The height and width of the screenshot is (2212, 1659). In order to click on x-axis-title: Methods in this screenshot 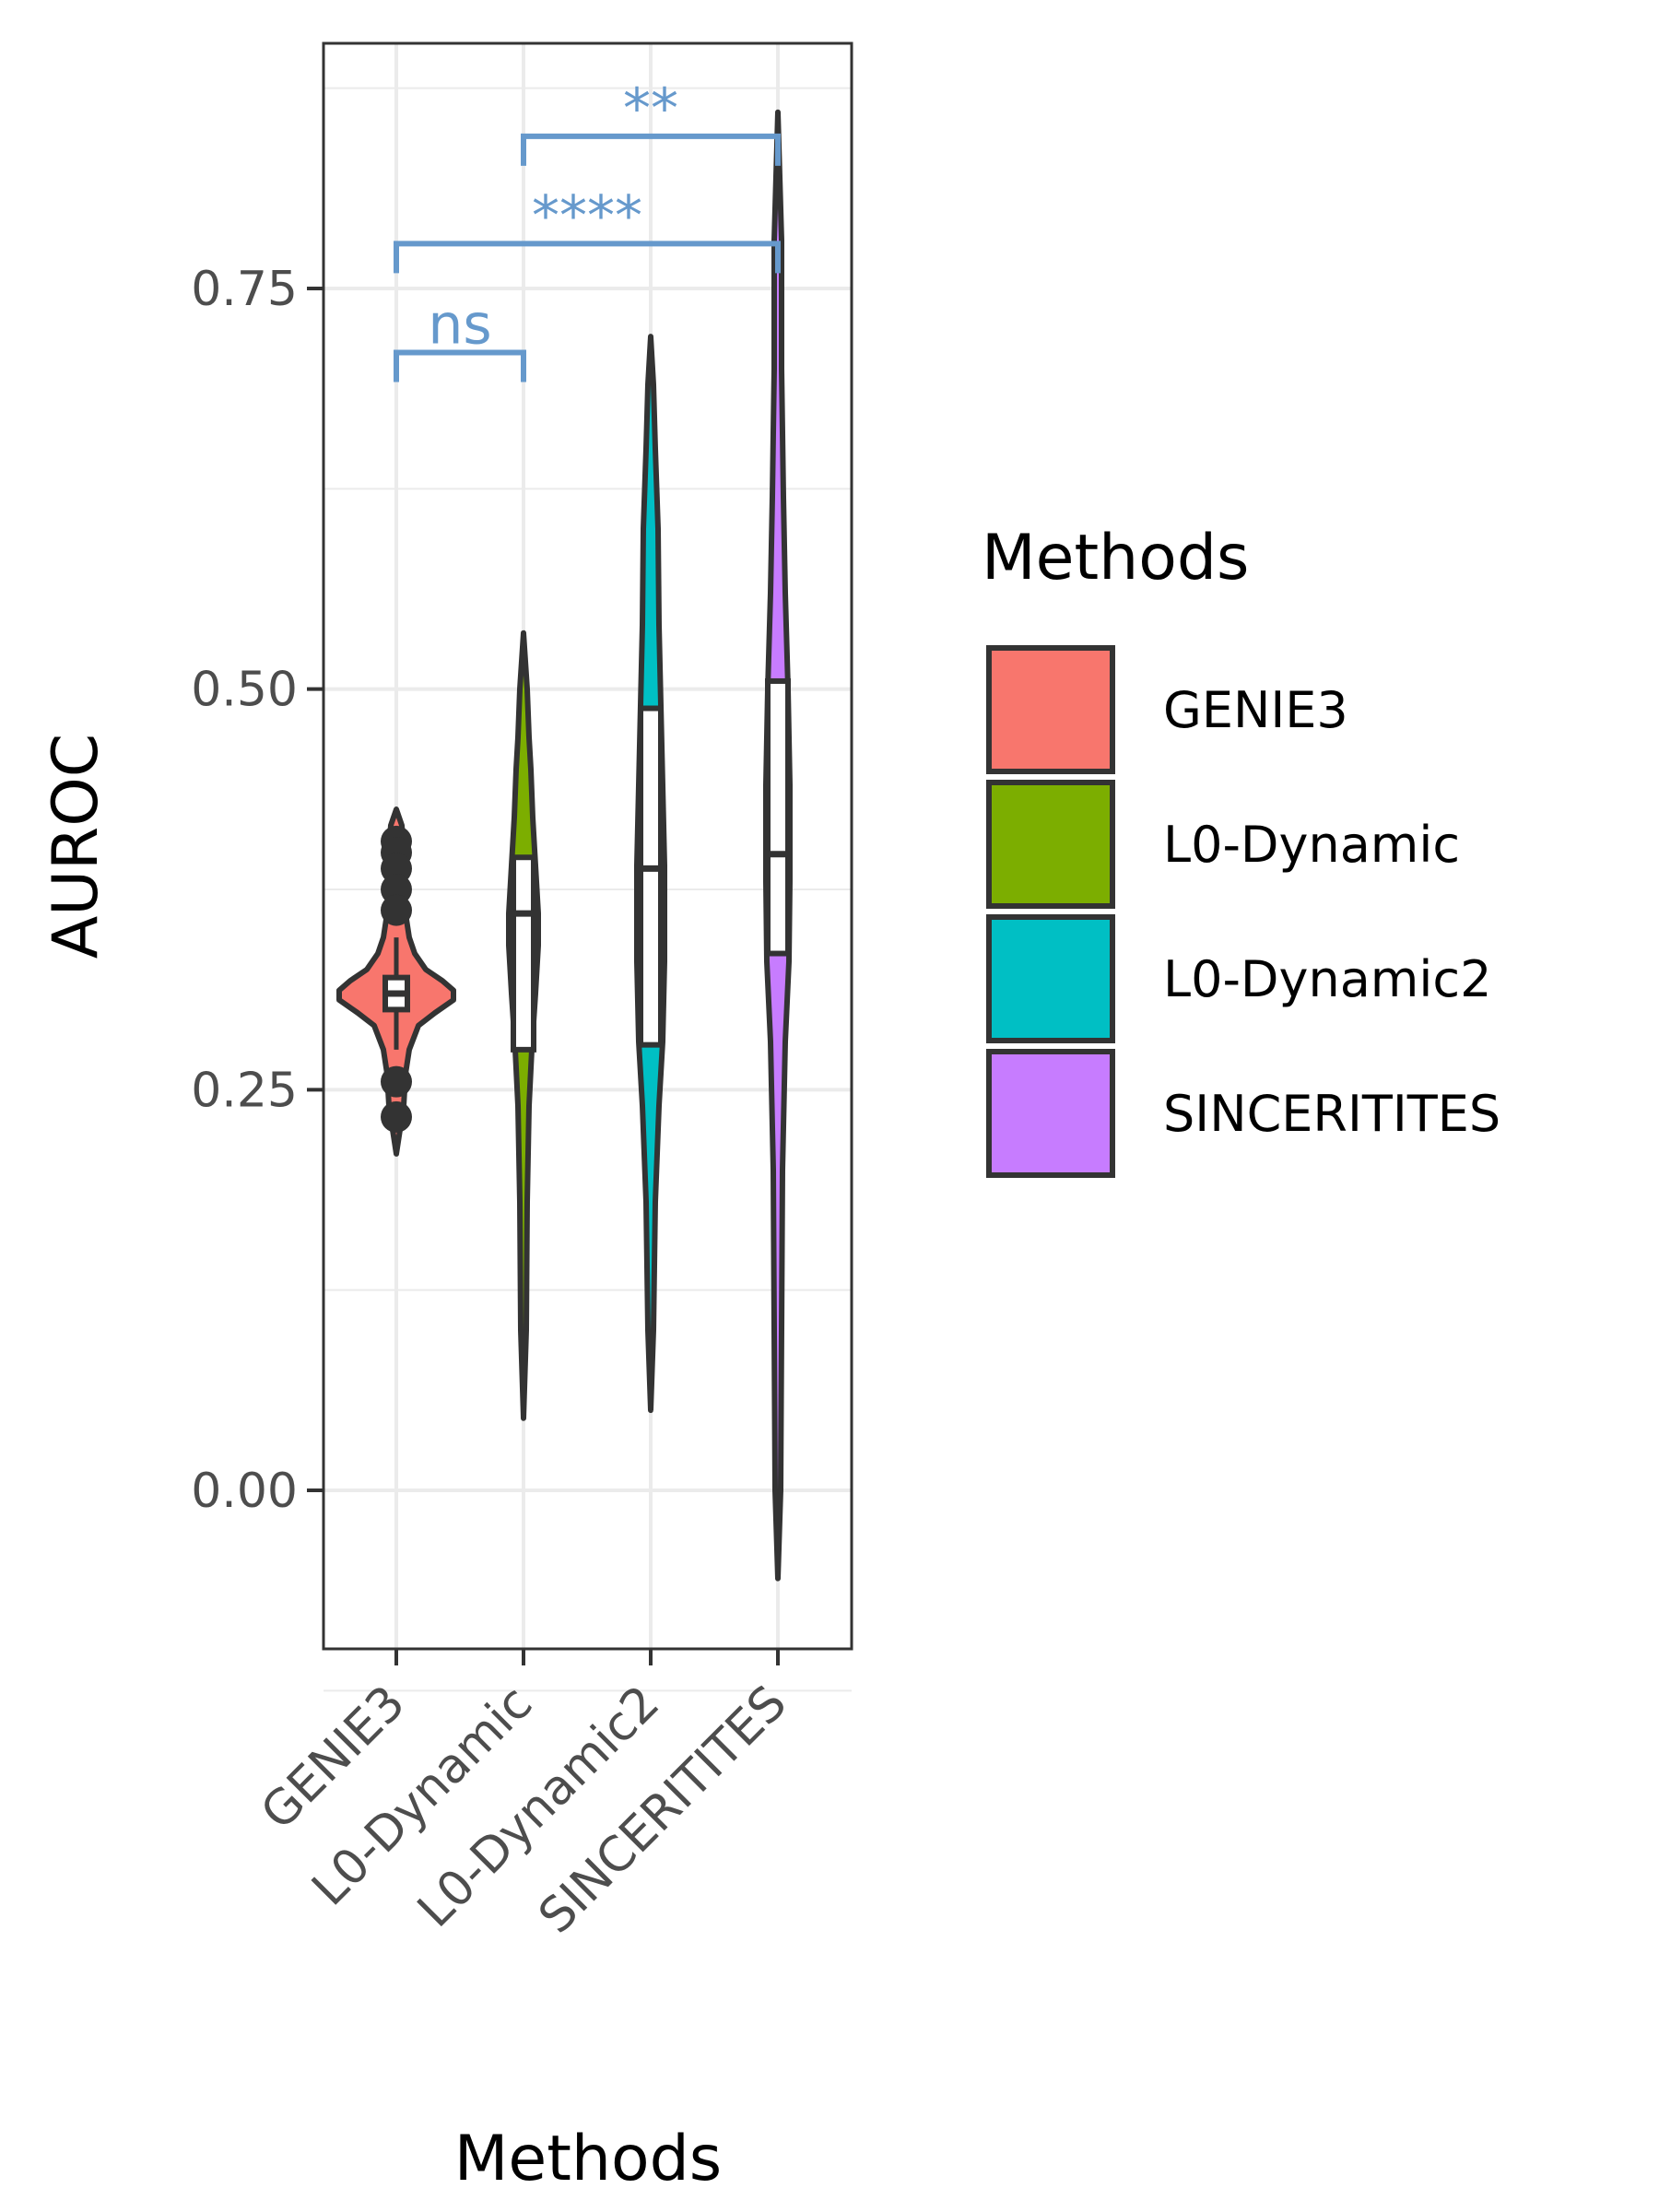, I will do `click(588, 2159)`.